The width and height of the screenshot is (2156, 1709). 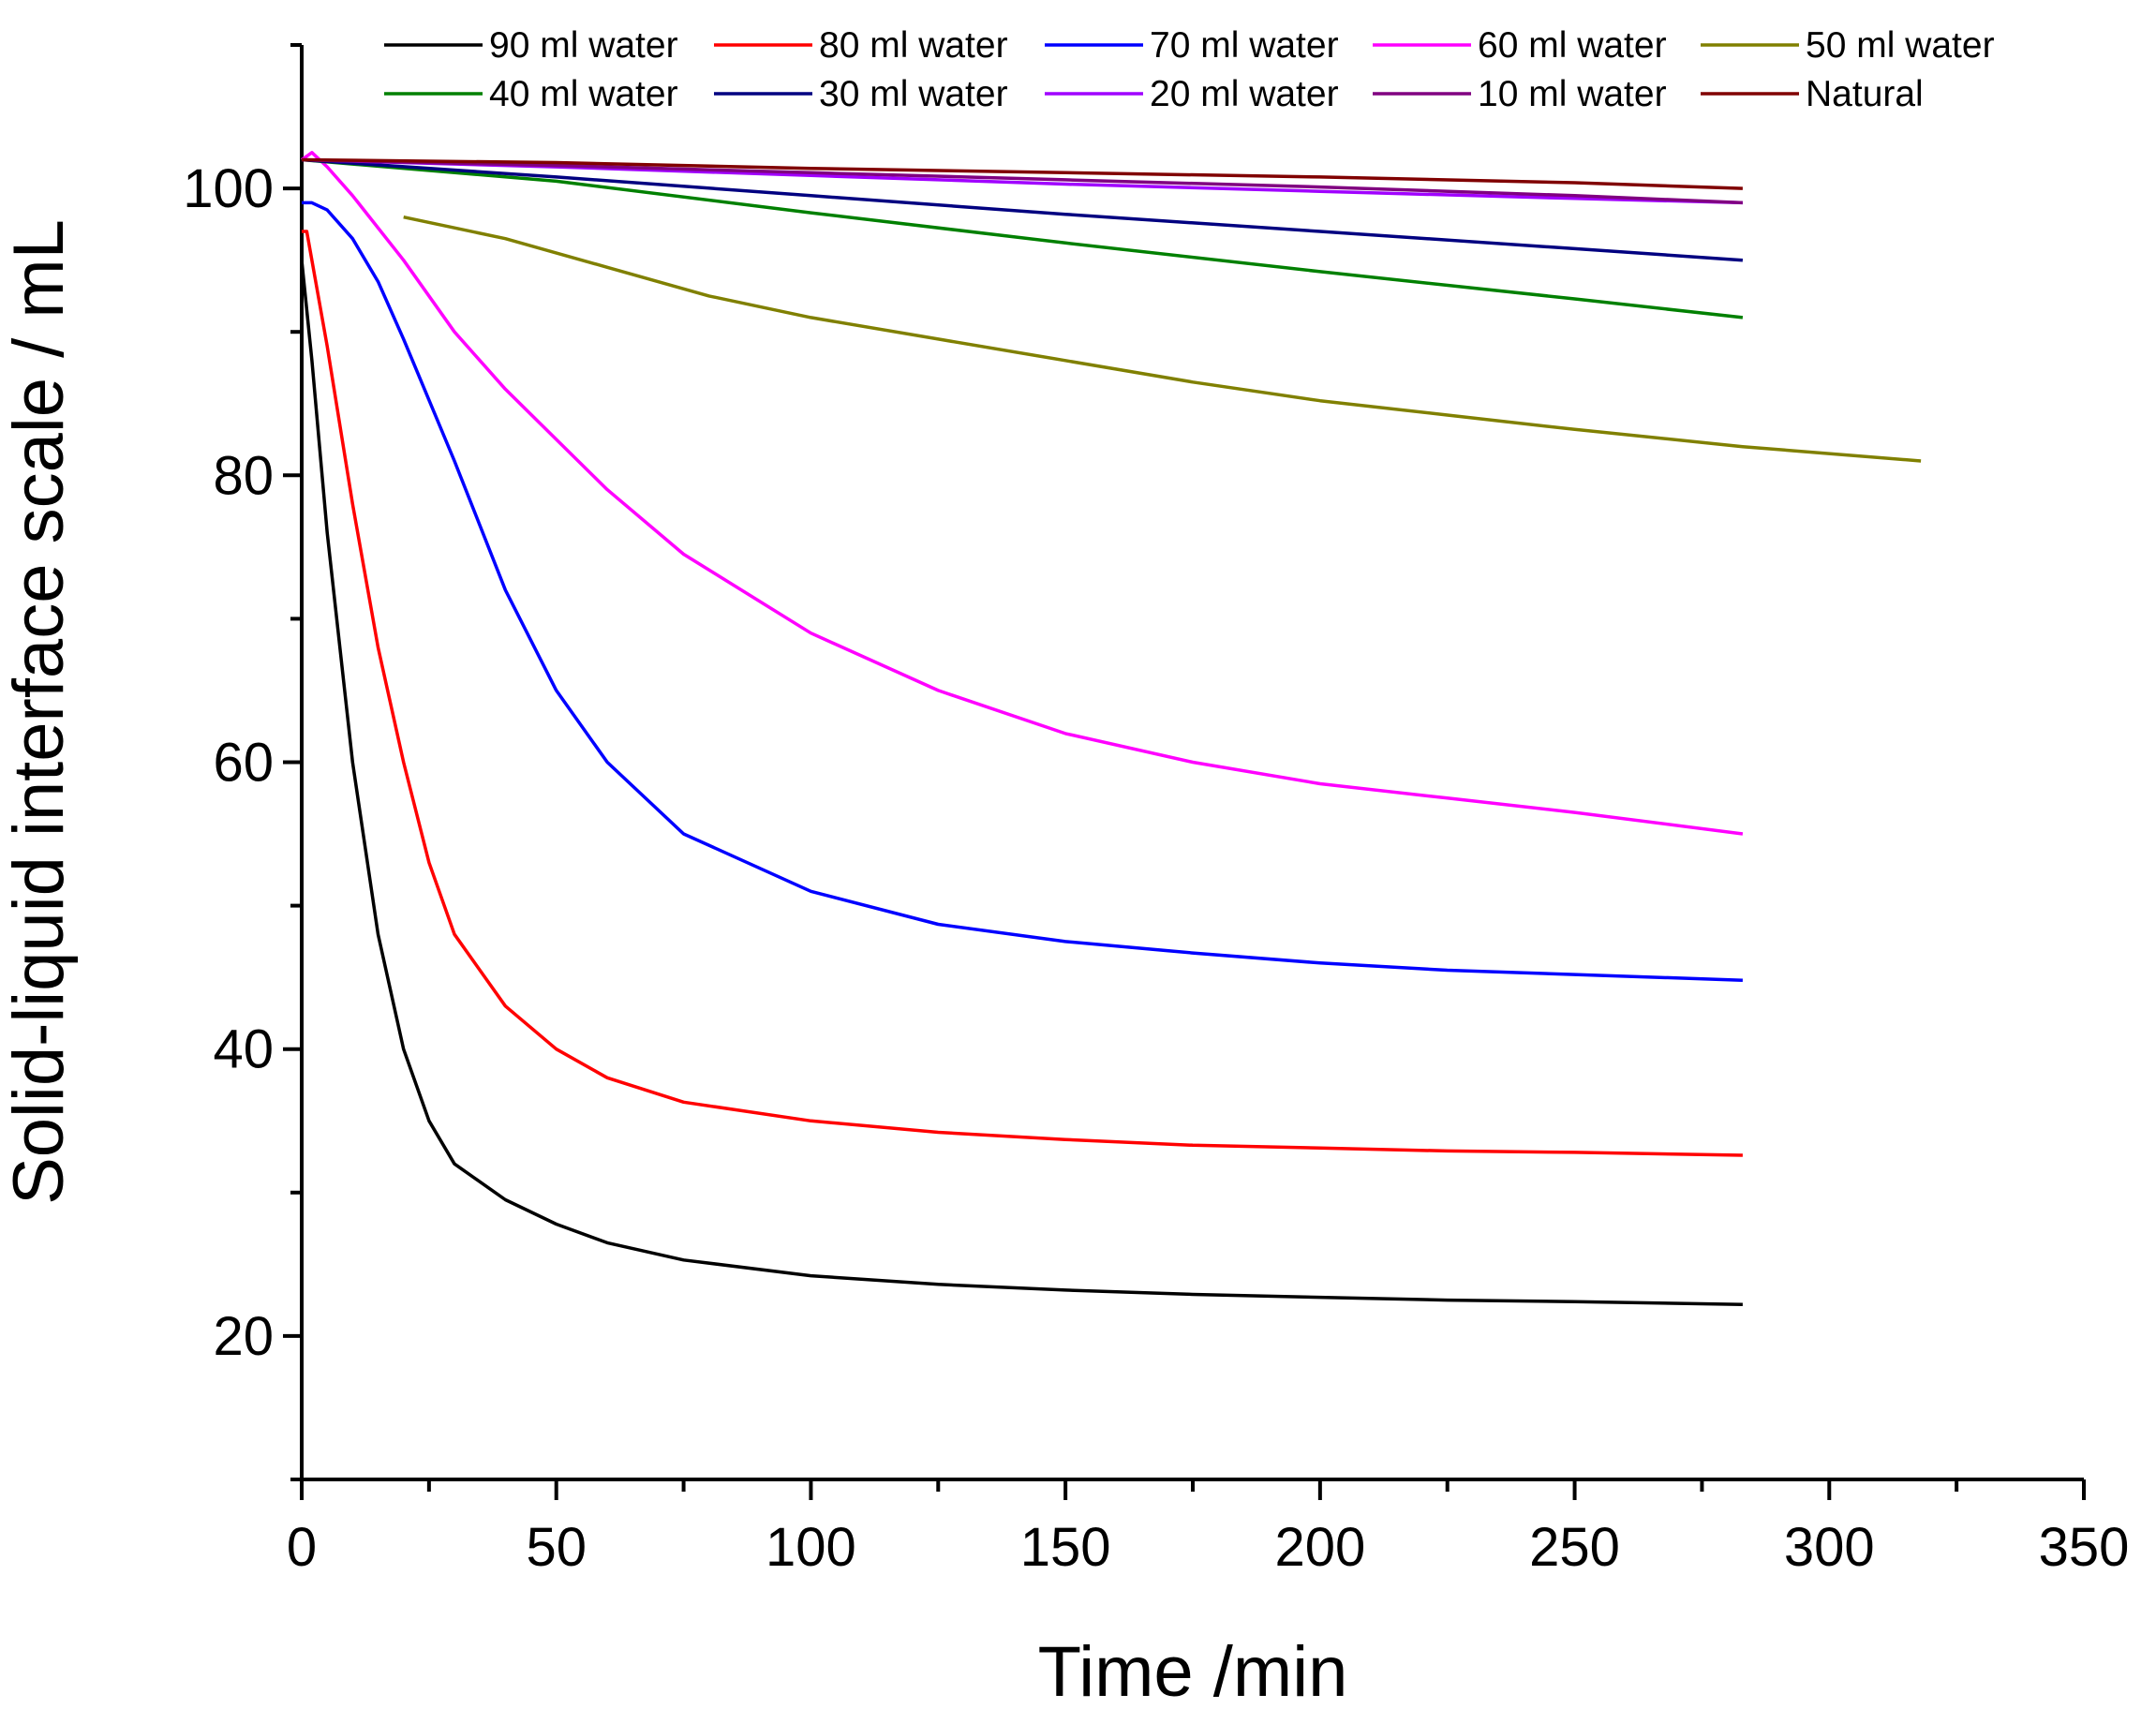 What do you see at coordinates (1245, 45) in the screenshot?
I see `legend-label: 70 ml water` at bounding box center [1245, 45].